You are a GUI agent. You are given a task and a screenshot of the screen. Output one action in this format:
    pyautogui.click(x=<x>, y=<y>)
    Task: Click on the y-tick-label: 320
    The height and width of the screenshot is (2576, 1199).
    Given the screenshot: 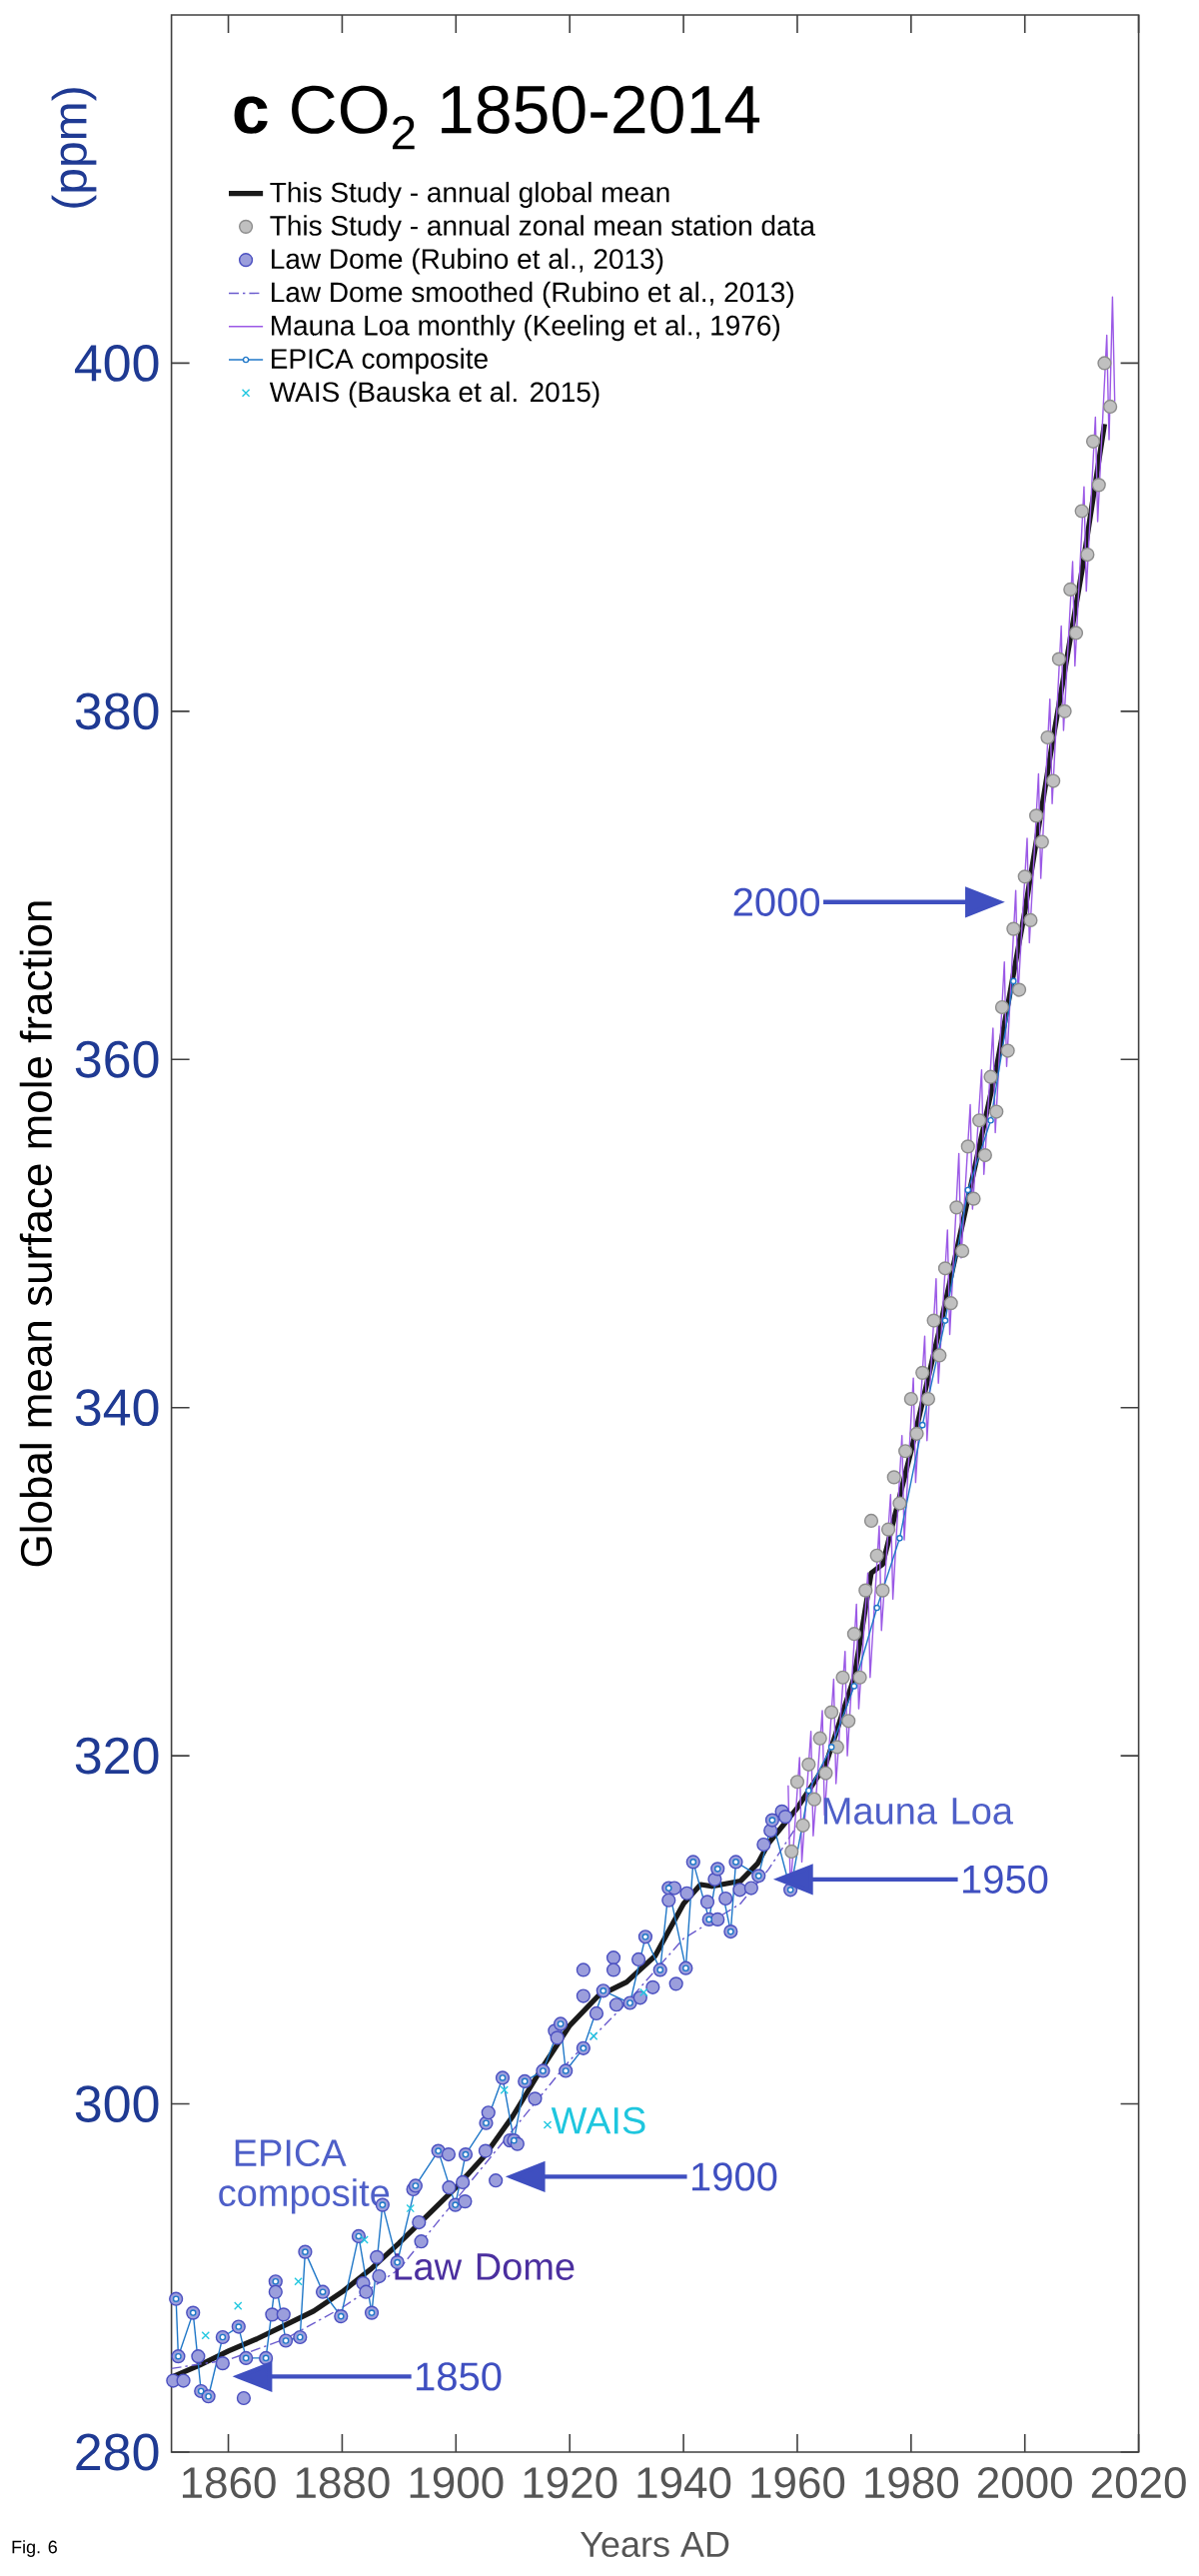 What is the action you would take?
    pyautogui.click(x=117, y=1756)
    